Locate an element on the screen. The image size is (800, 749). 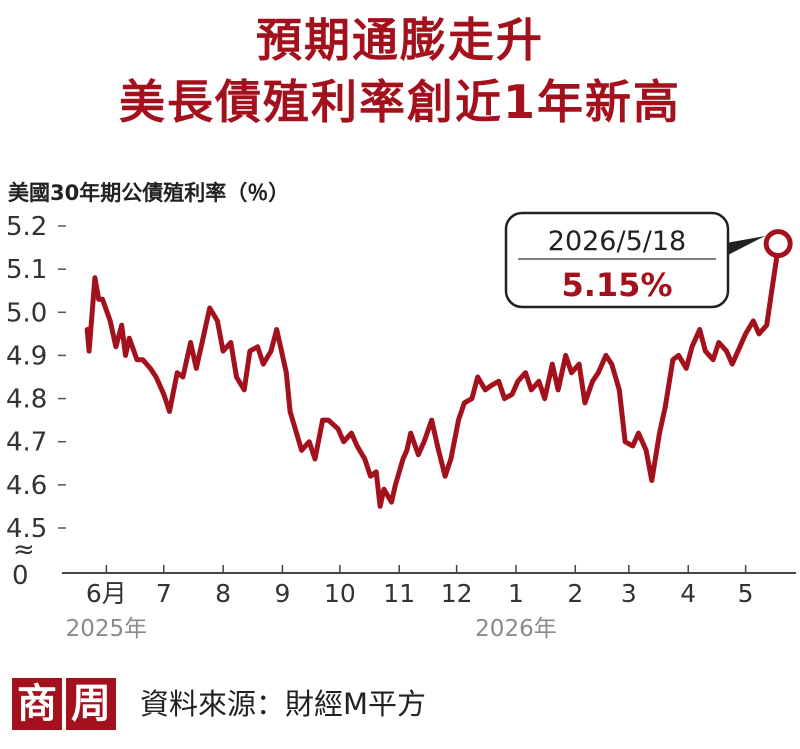
latest-value-callout: 2026/5/18 5.15% is located at coordinates (648, 260).